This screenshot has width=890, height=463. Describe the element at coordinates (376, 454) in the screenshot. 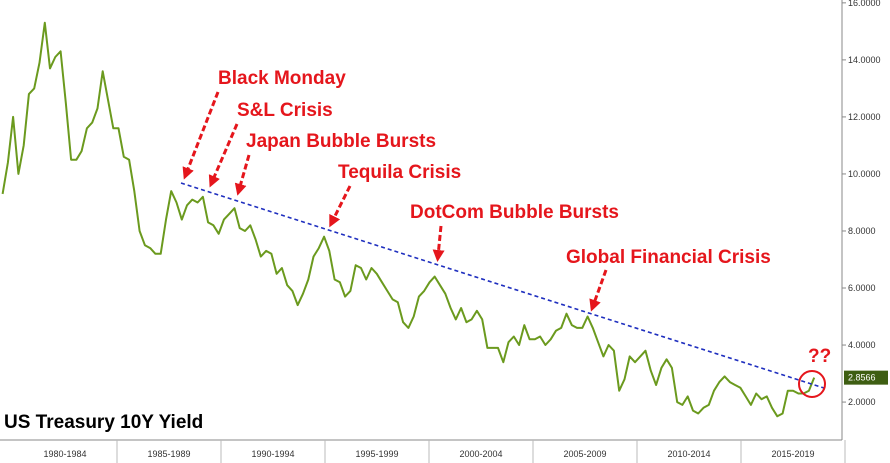

I see `x-tick-label: 1995-1999` at that location.